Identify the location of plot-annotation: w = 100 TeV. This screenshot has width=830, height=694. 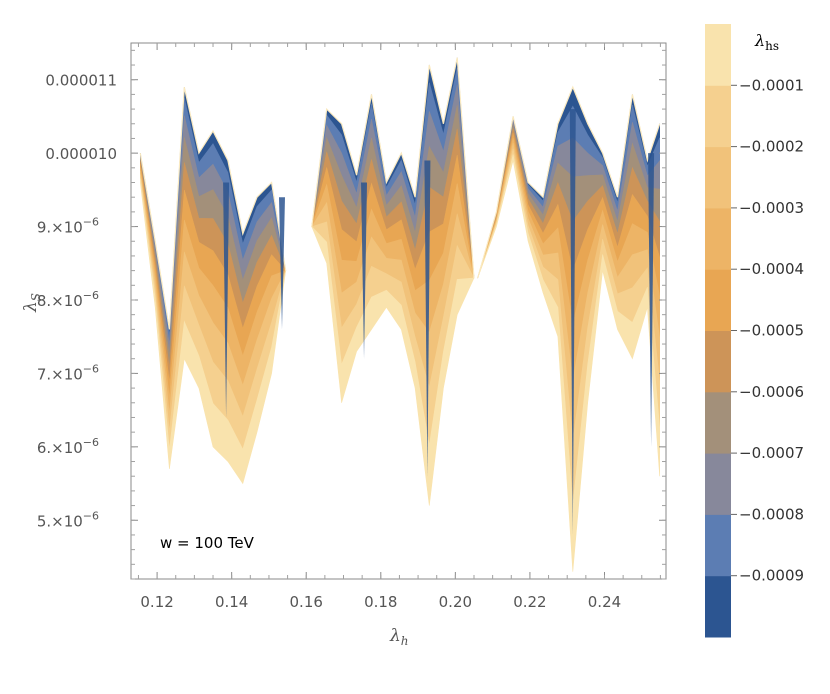
(207, 543).